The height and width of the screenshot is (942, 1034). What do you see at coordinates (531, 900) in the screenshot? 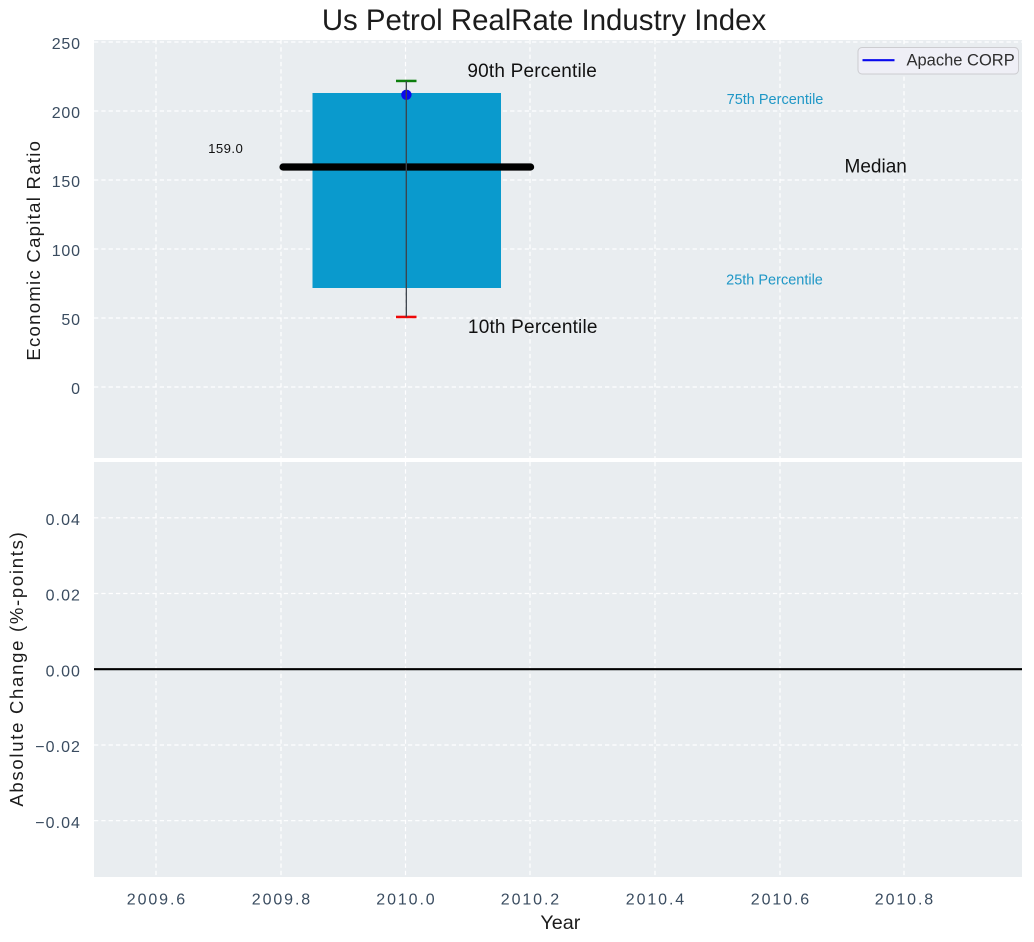
I see `svg-text: 2010.2` at bounding box center [531, 900].